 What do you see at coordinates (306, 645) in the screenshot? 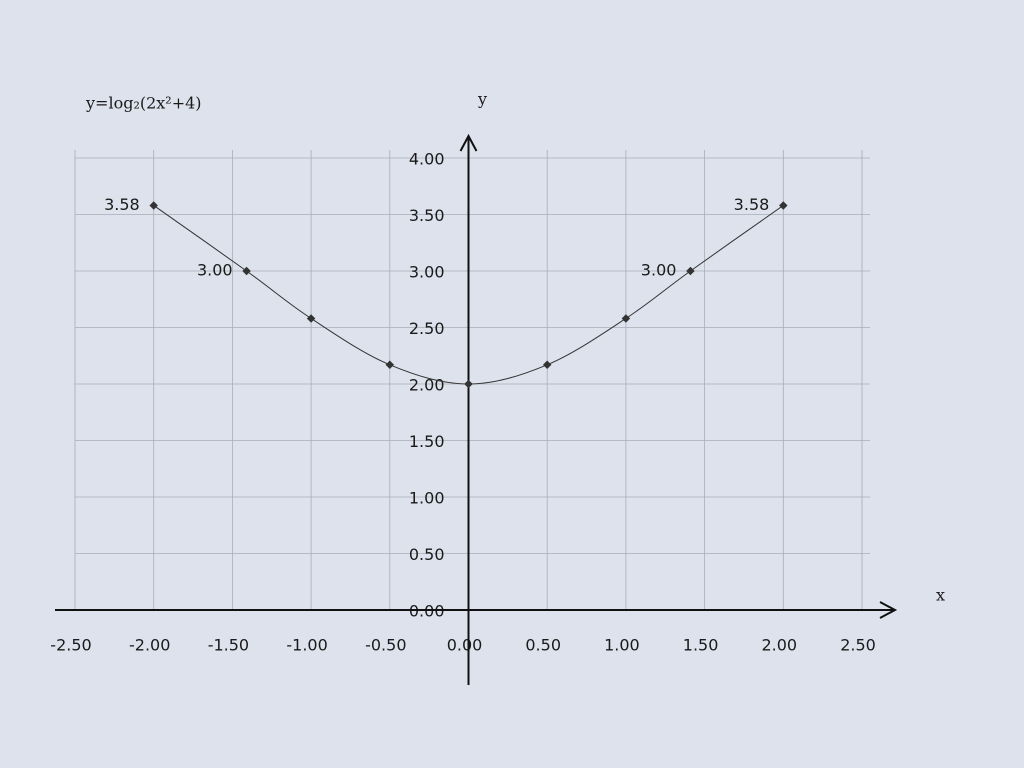
I see `x-tick-label: -1.00` at bounding box center [306, 645].